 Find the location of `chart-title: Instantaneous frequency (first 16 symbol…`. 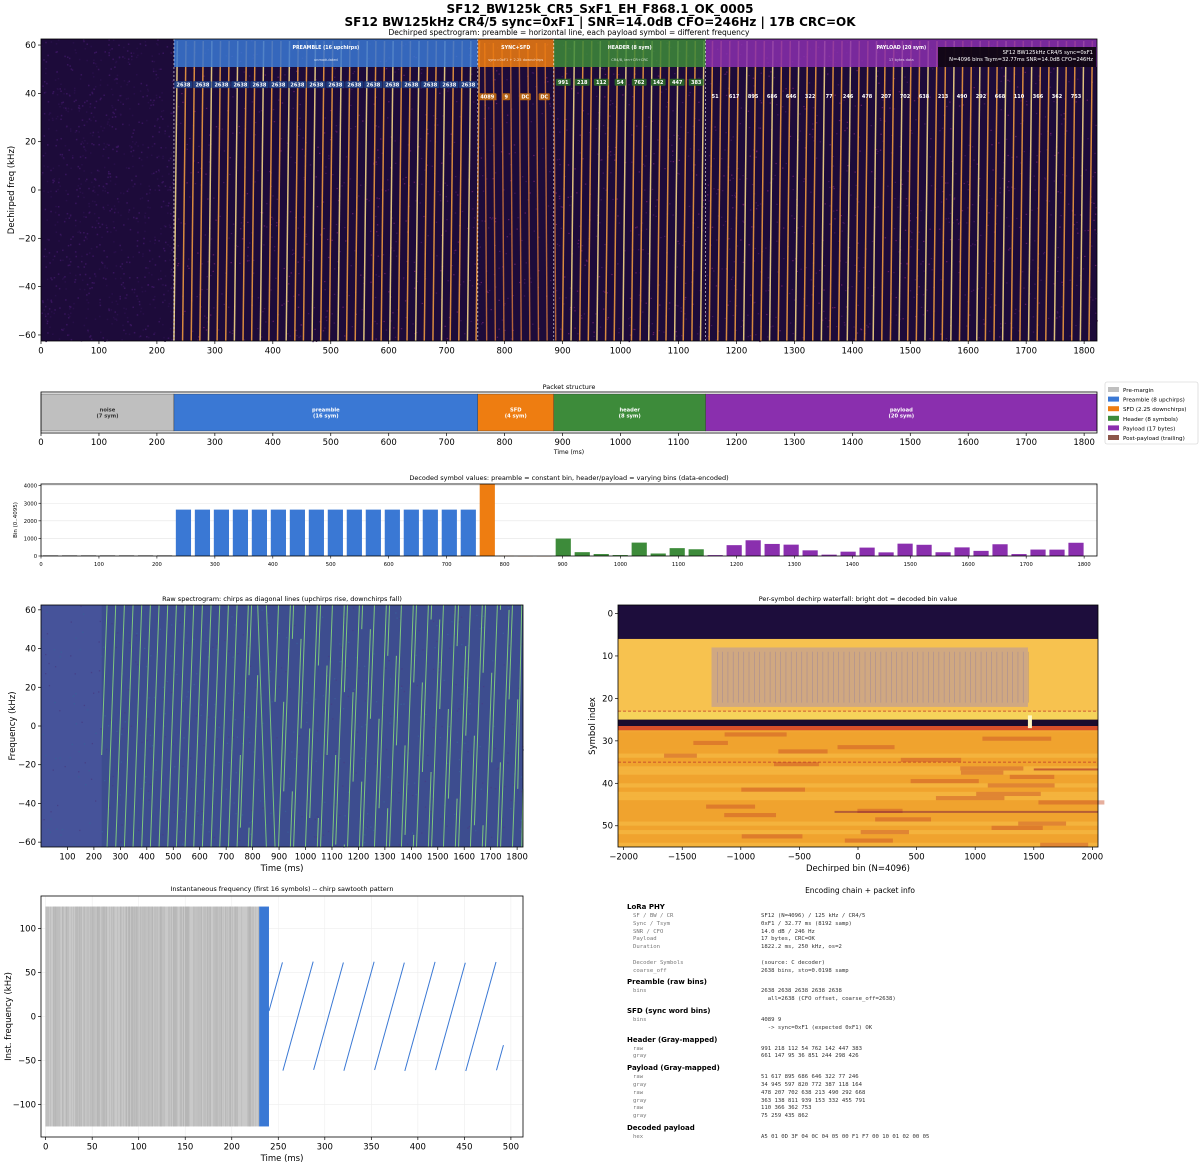

chart-title: Instantaneous frequency (first 16 symbol… is located at coordinates (282, 889).